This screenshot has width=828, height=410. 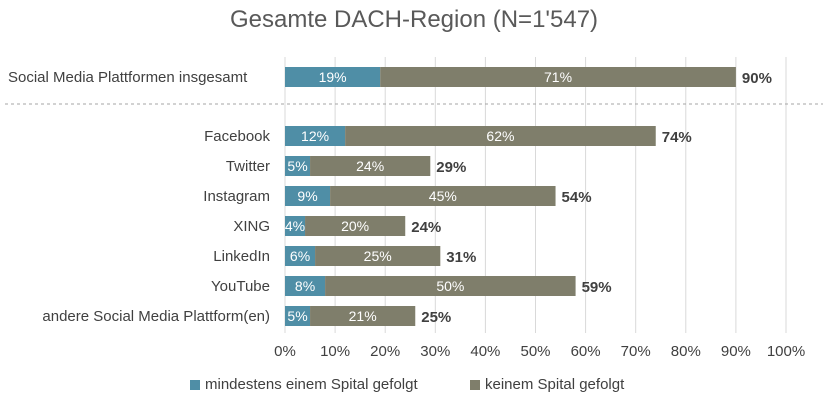 I want to click on total-label: 90%, so click(x=757, y=78).